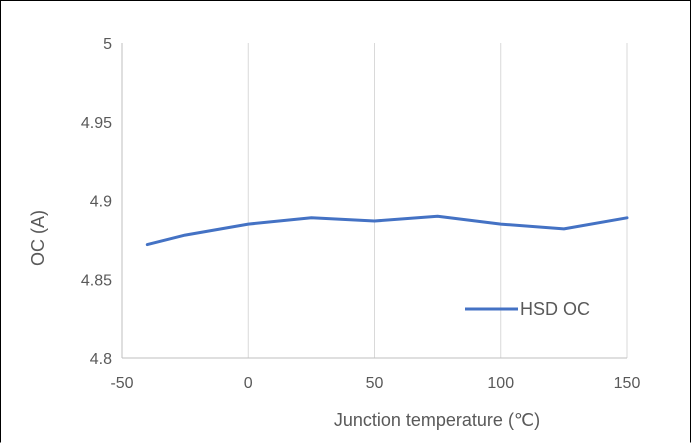 The width and height of the screenshot is (692, 444). What do you see at coordinates (627, 383) in the screenshot?
I see `x-tick-label: 150` at bounding box center [627, 383].